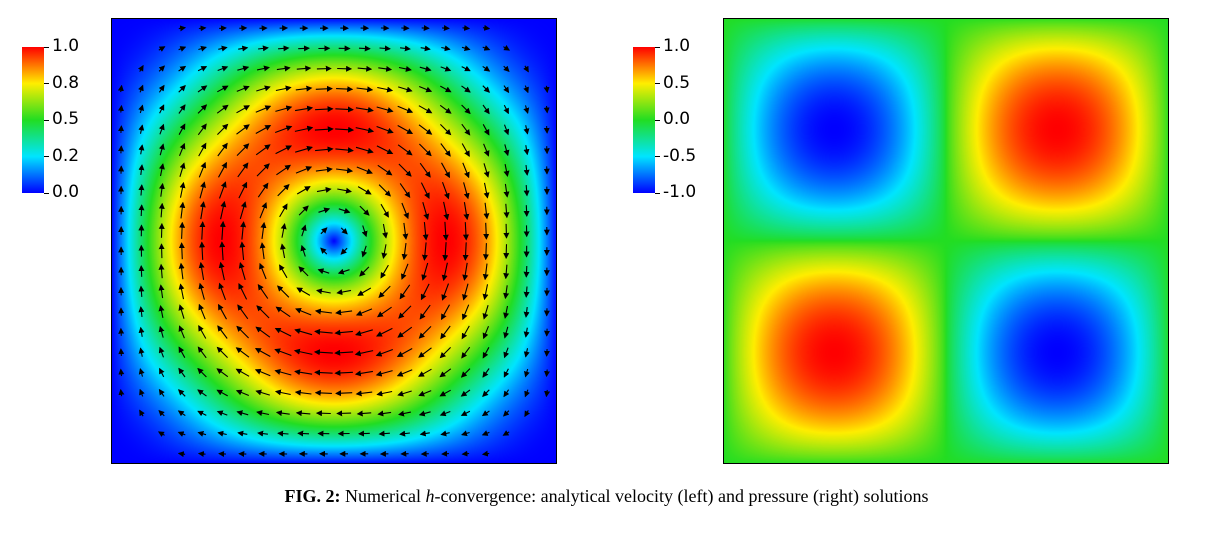  Describe the element at coordinates (677, 46) in the screenshot. I see `pressure-colorbar-tick-label: 1.0` at that location.